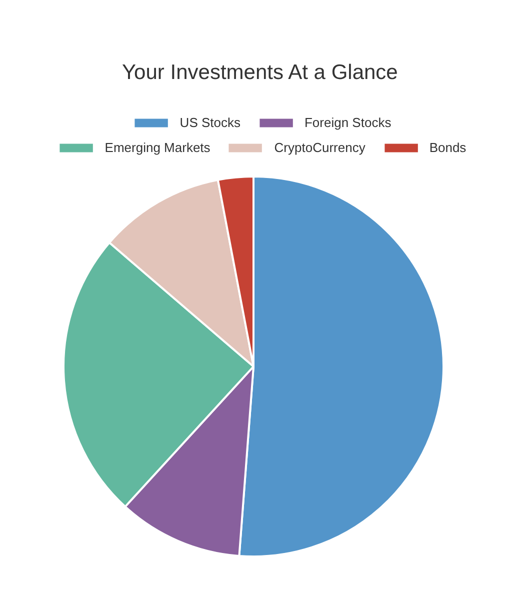  Describe the element at coordinates (320, 147) in the screenshot. I see `legend-label: CryptoCurrency` at that location.